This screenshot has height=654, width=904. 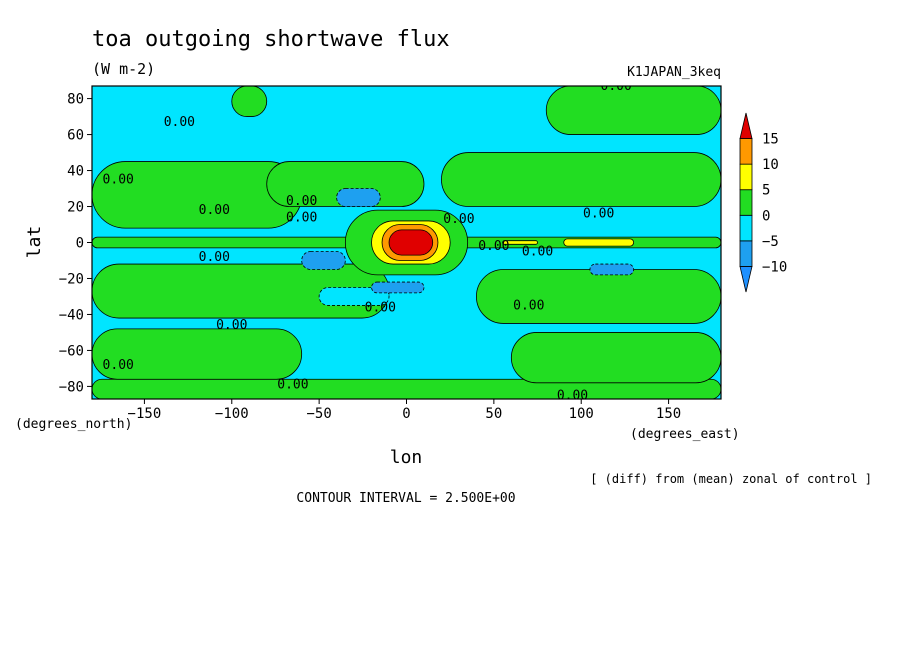 What do you see at coordinates (581, 414) in the screenshot?
I see `x-tick-label: 100` at bounding box center [581, 414].